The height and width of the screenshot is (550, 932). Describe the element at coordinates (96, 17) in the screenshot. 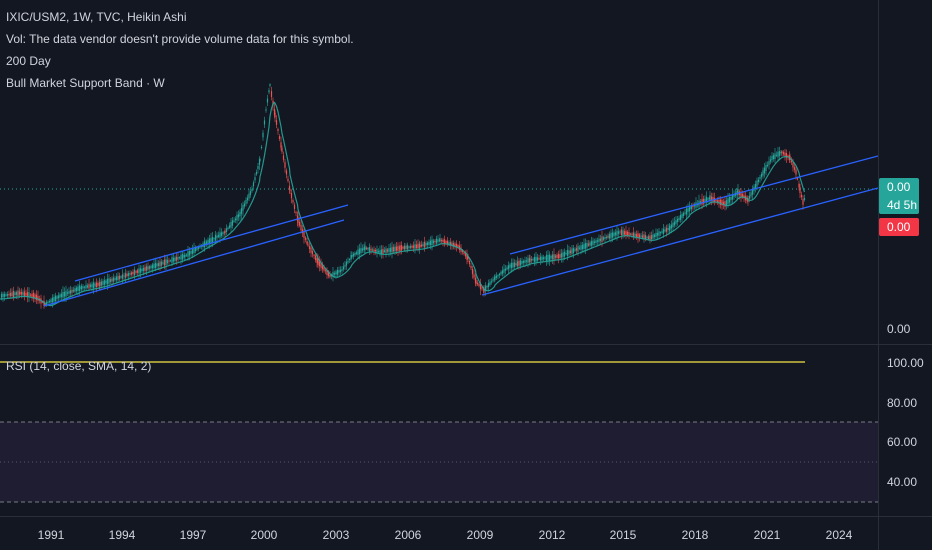

I see `symbol-legend: IXIC/USM2, 1W, TVC, Heikin Ashi` at that location.